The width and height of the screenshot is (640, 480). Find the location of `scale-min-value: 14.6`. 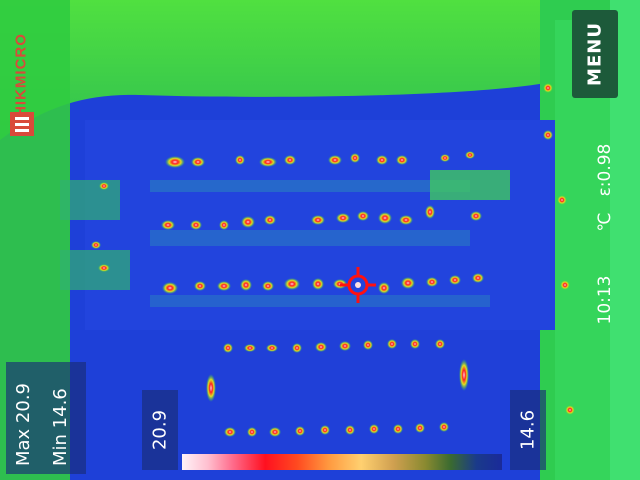

scale-min-value: 14.6 is located at coordinates (528, 430).